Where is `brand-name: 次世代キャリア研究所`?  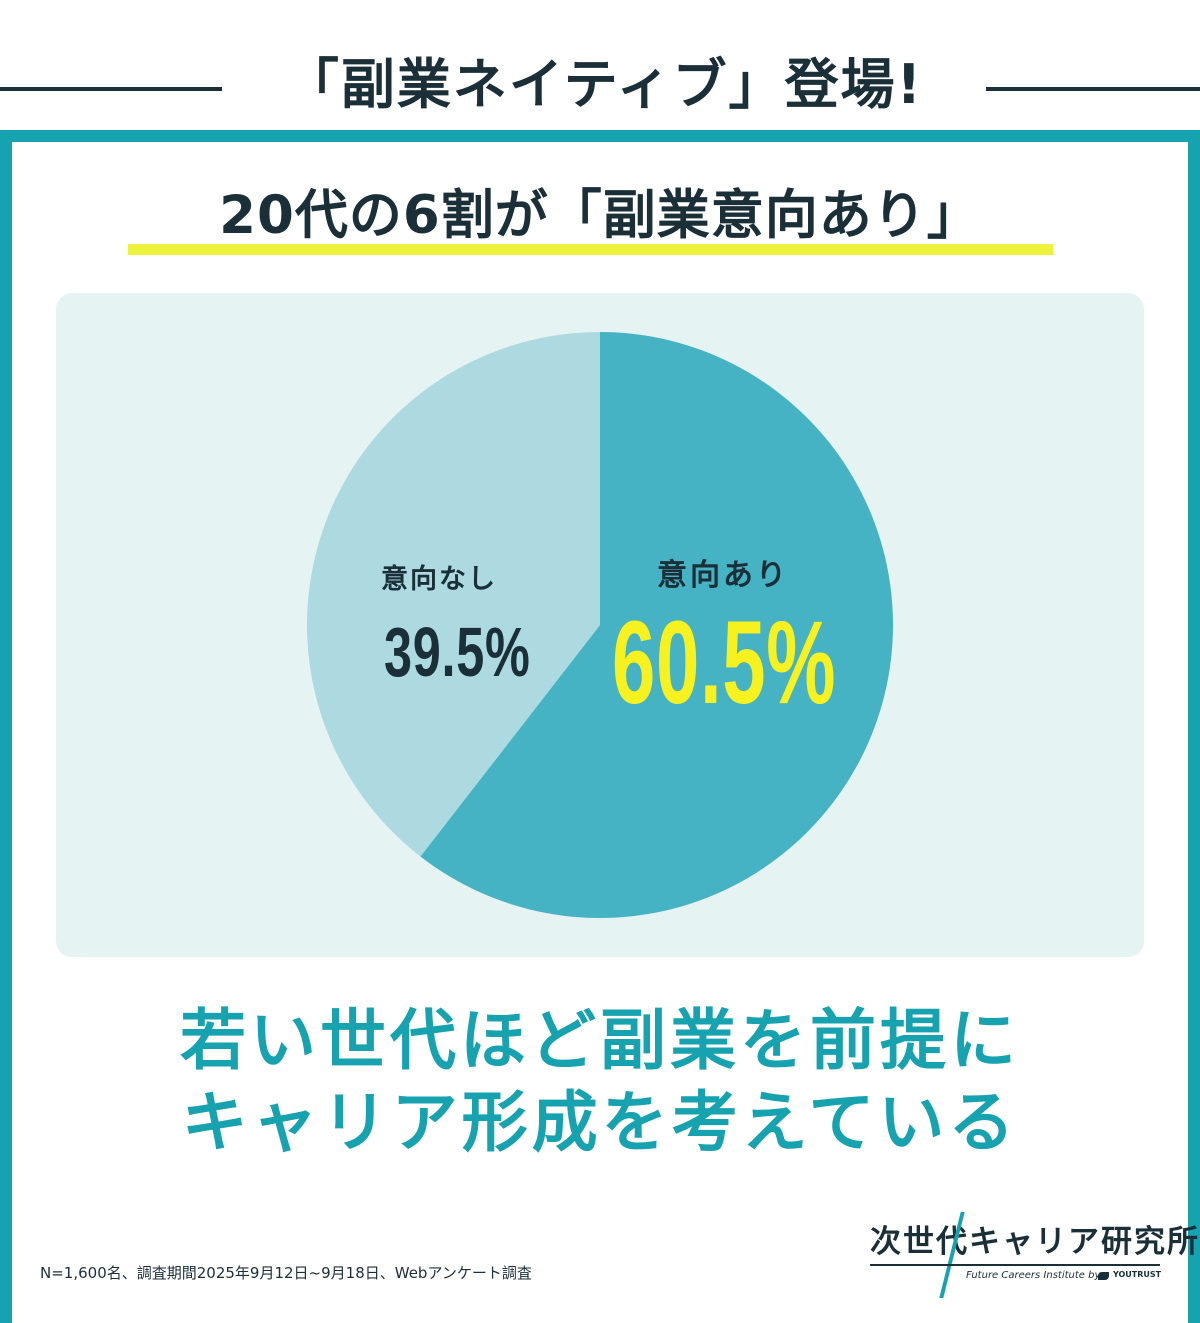 brand-name: 次世代キャリア研究所 is located at coordinates (1035, 1242).